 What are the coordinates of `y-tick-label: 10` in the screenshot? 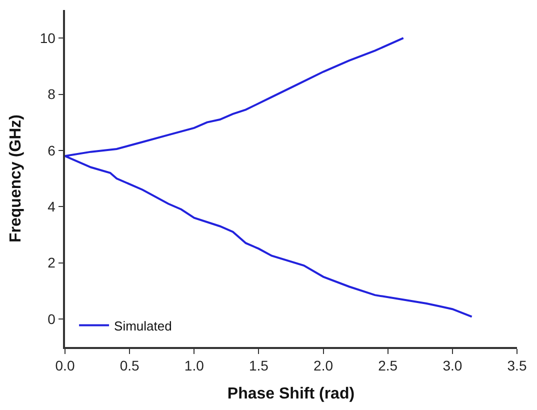 It's located at (48, 38).